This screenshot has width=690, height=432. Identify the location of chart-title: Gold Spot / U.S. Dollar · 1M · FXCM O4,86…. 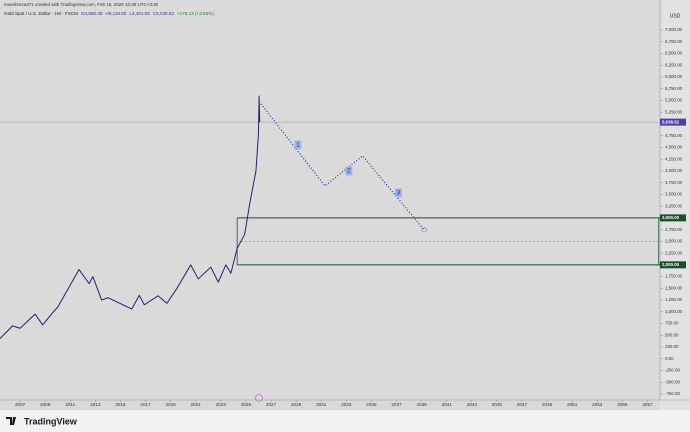
(109, 13).